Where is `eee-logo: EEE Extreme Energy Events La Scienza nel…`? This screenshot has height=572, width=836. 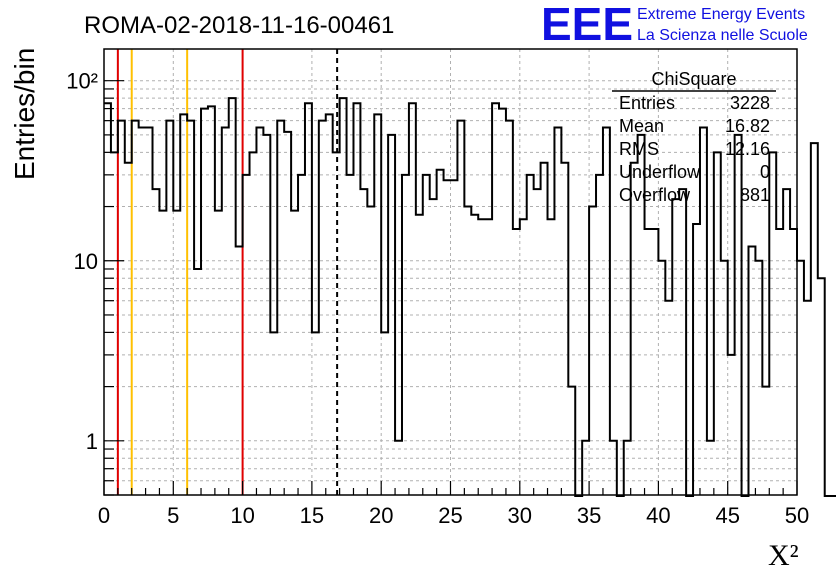
eee-logo: EEE Extreme Energy Events La Scienza nel… is located at coordinates (674, 25).